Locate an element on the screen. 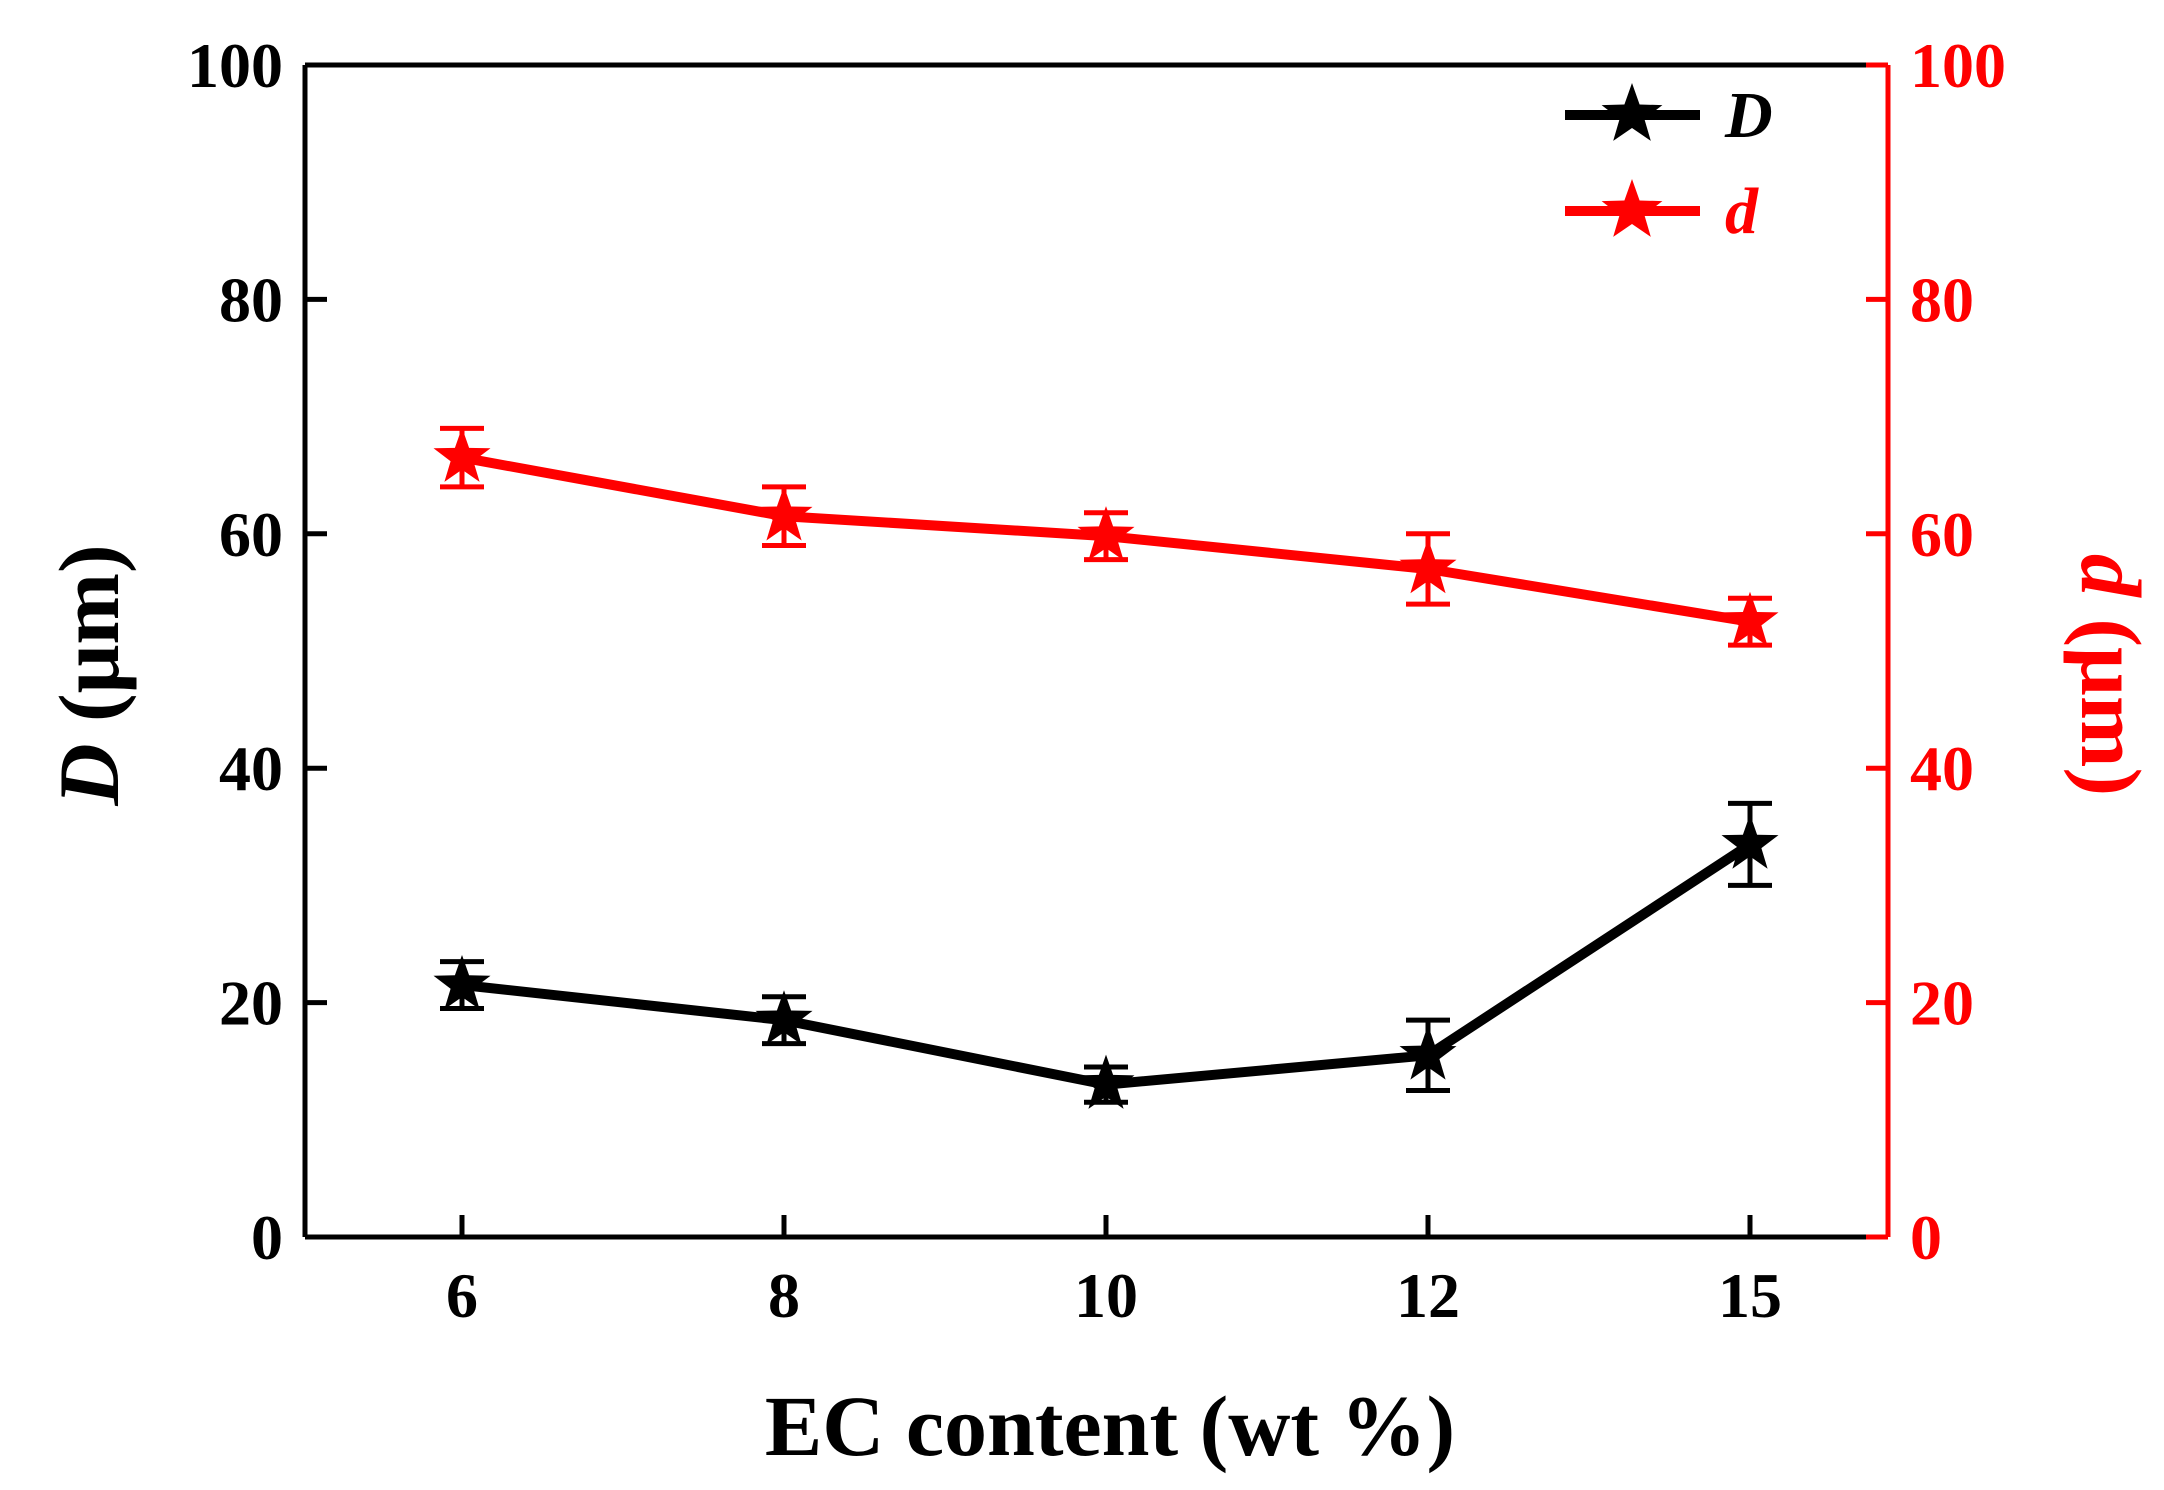  left-y-tick-label: 0 is located at coordinates (267, 1237).